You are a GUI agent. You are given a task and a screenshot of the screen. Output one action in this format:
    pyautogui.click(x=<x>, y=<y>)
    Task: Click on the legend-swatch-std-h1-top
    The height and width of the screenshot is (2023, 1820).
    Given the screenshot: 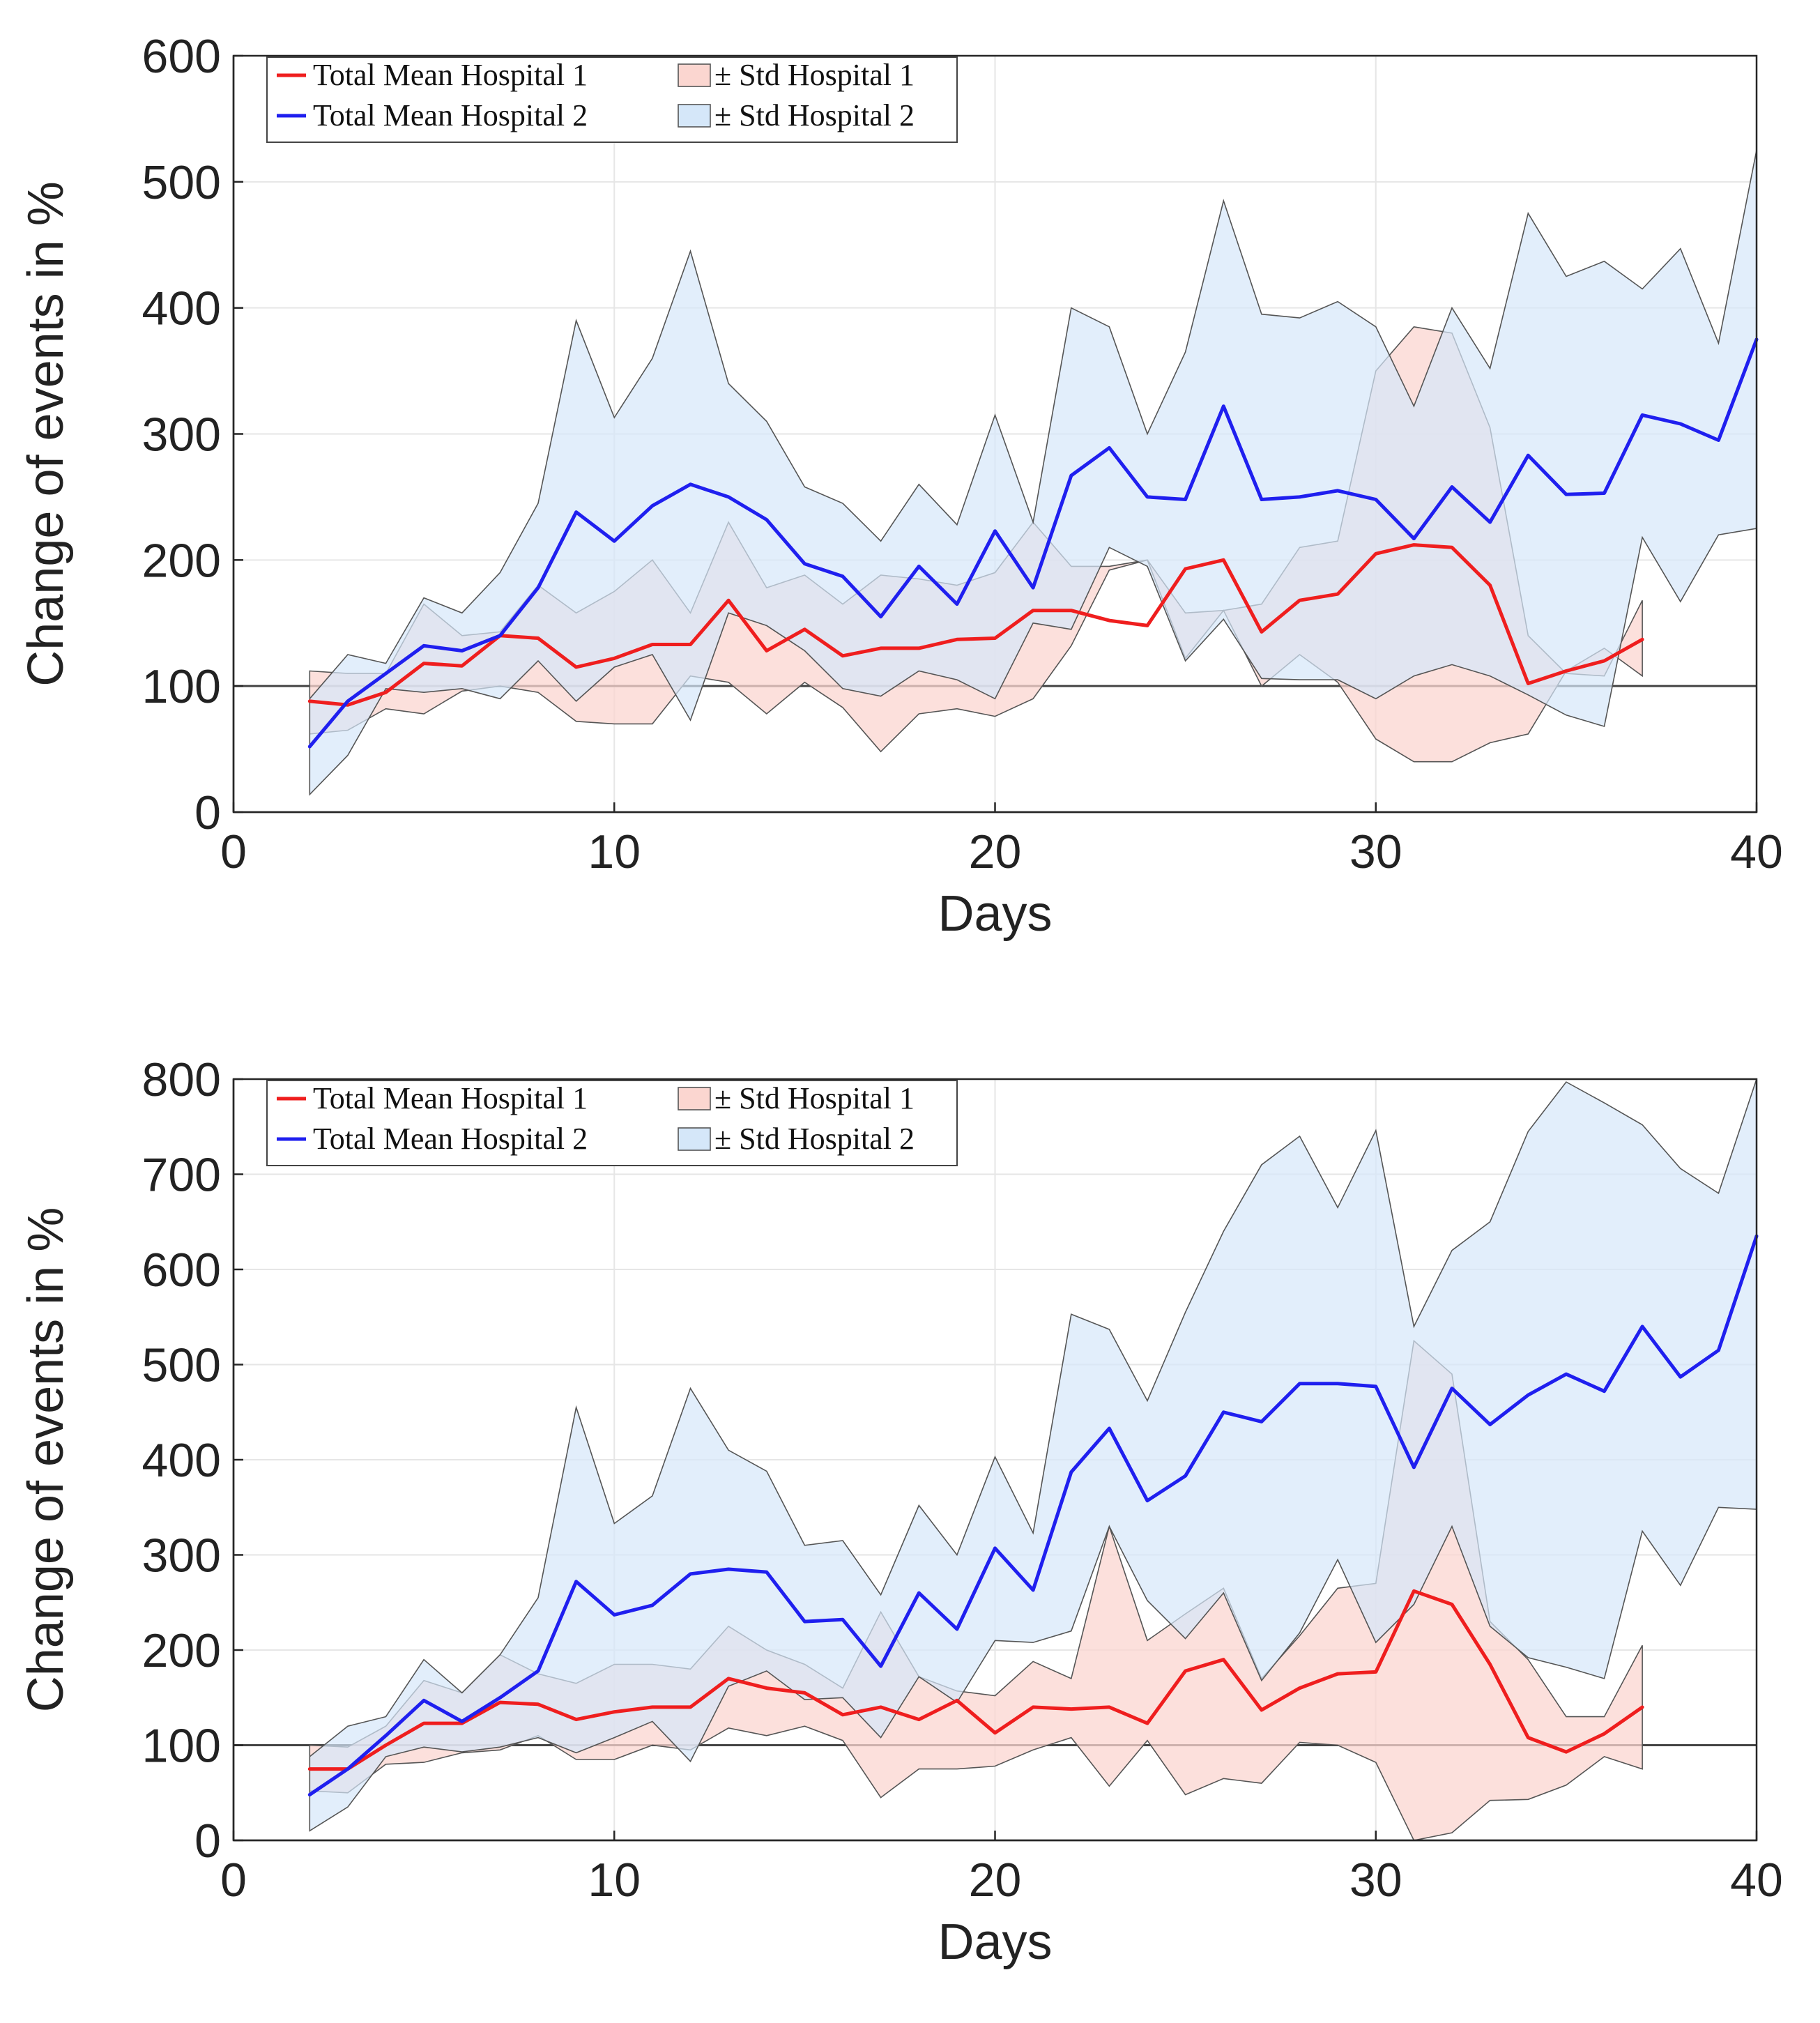 What is the action you would take?
    pyautogui.click(x=694, y=75)
    